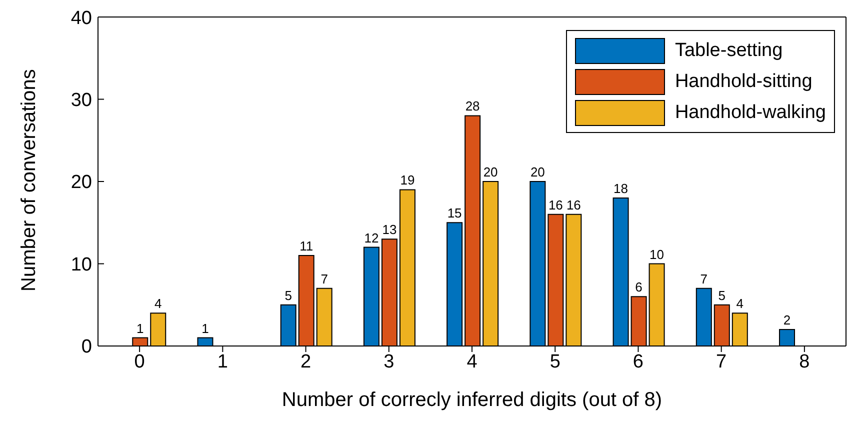 The image size is (861, 428). What do you see at coordinates (389, 361) in the screenshot?
I see `x-tick-label: 3` at bounding box center [389, 361].